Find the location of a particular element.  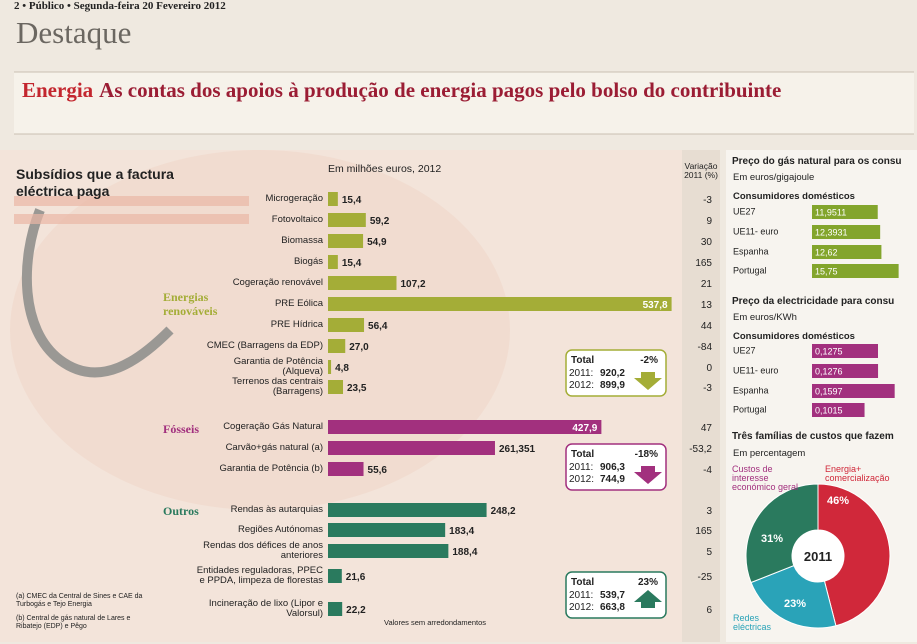

change-column is located at coordinates (701, 396).